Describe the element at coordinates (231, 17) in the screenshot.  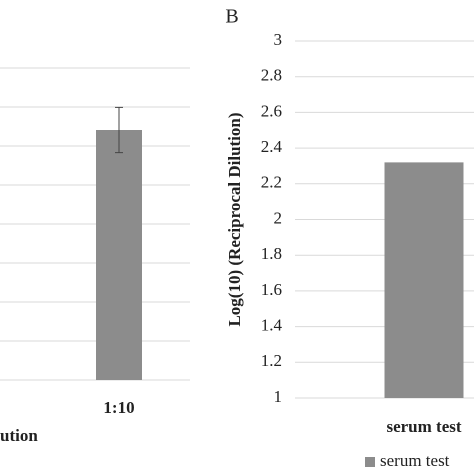
I see `chart-title: B` at that location.